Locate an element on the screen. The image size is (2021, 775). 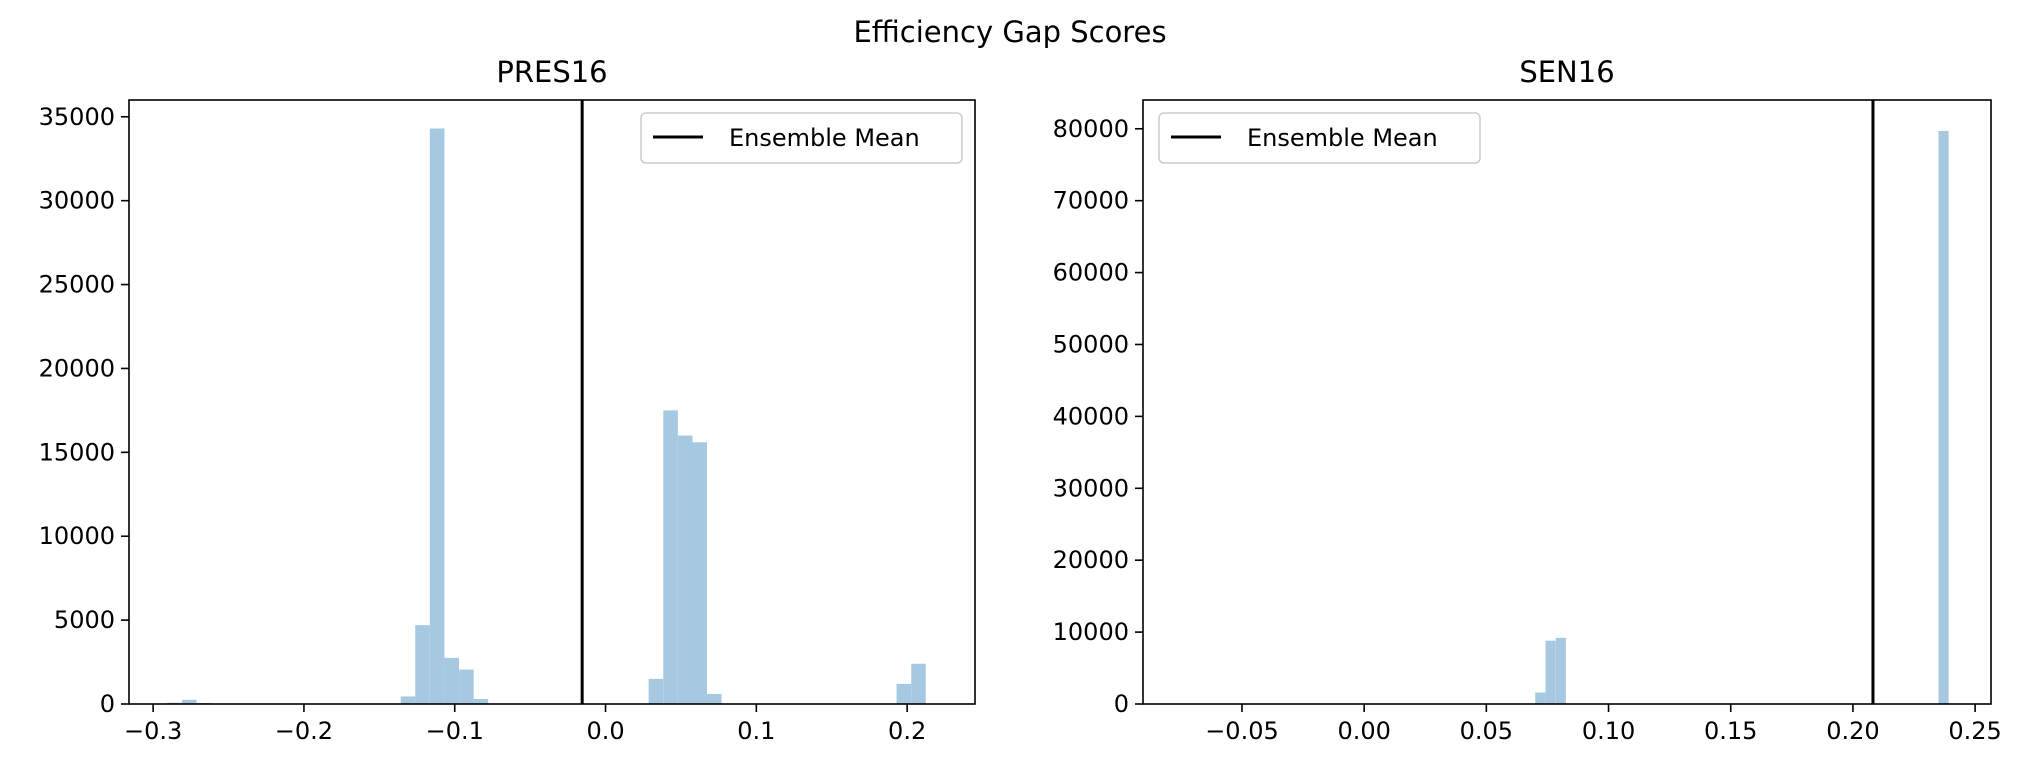
y-tick-label: 80000 is located at coordinates (1091, 129).